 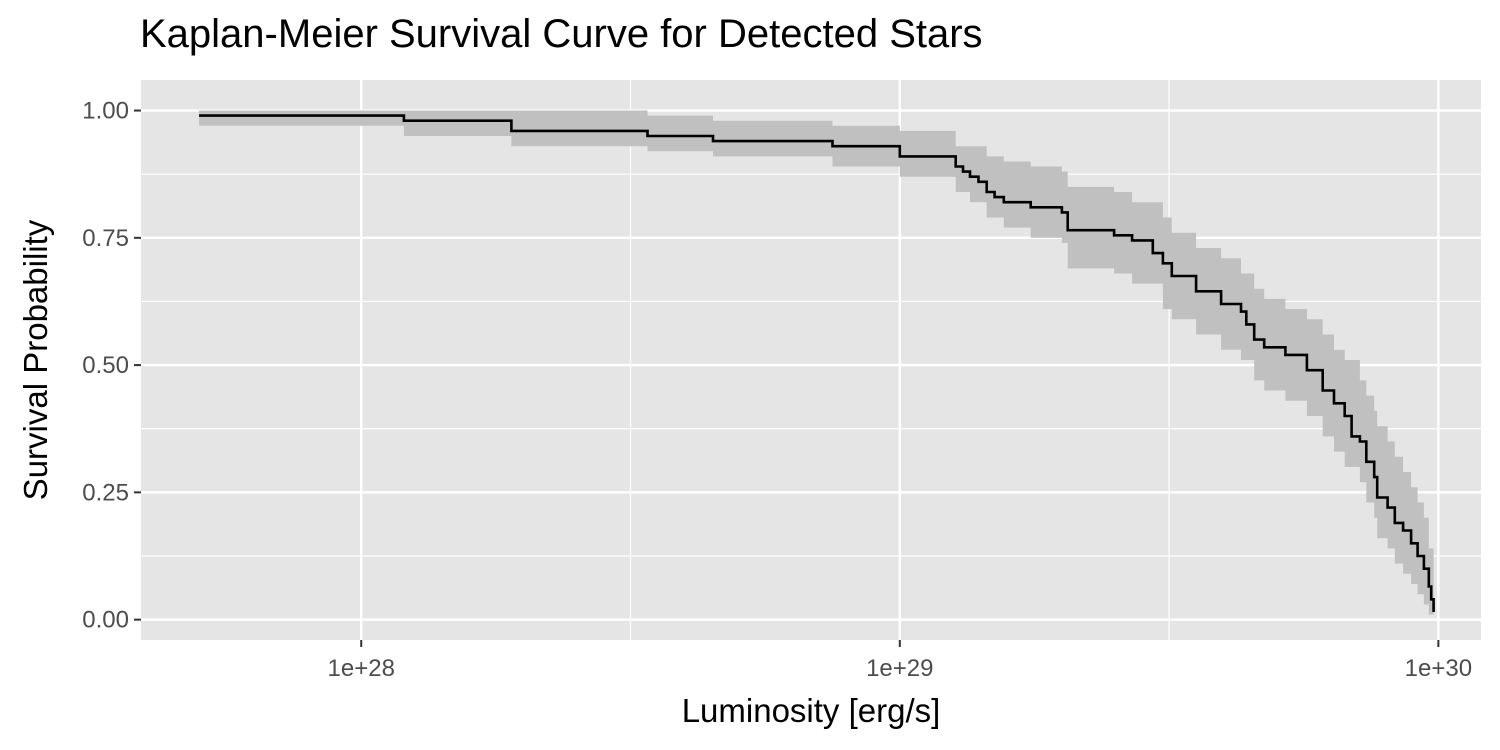 I want to click on y-tick-label: 0.25, so click(x=105, y=492).